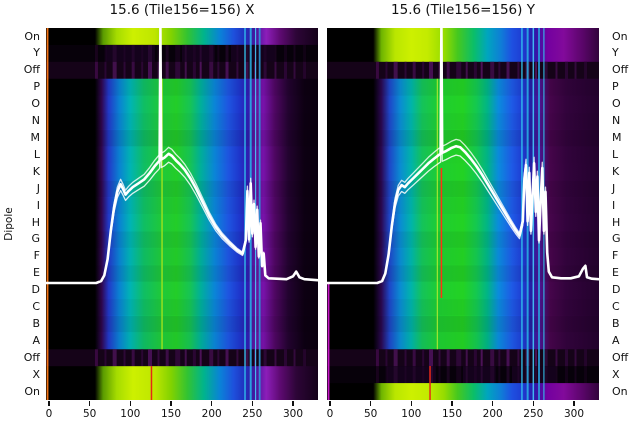 Image resolution: width=640 pixels, height=440 pixels. What do you see at coordinates (36, 374) in the screenshot?
I see `dipole-label-left: X` at bounding box center [36, 374].